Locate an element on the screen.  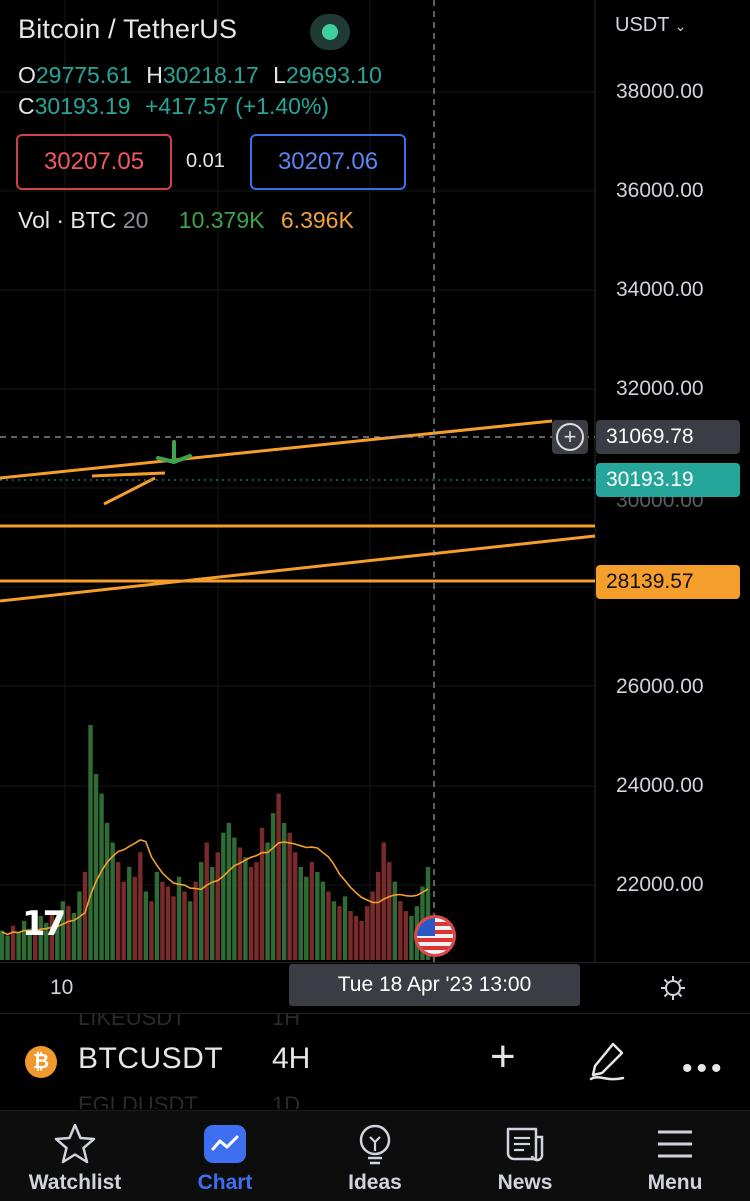
price-label: 24000.00 is located at coordinates (660, 785).